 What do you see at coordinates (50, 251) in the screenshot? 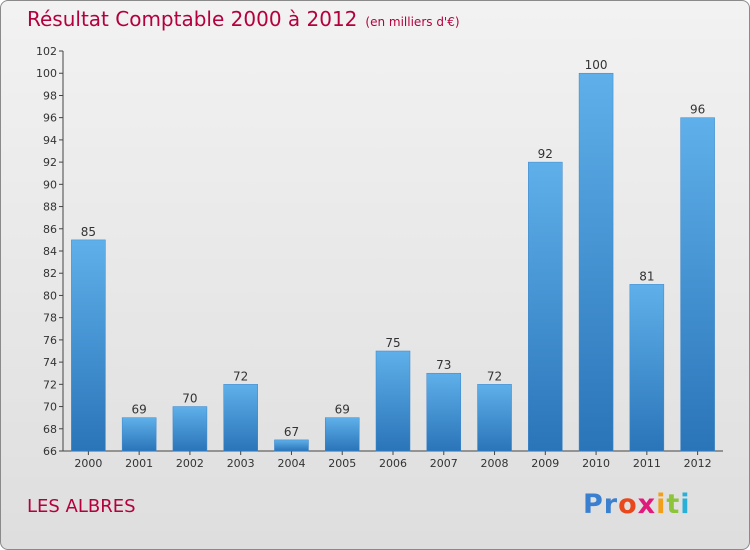
I see `y-tick-label: 84` at bounding box center [50, 251].